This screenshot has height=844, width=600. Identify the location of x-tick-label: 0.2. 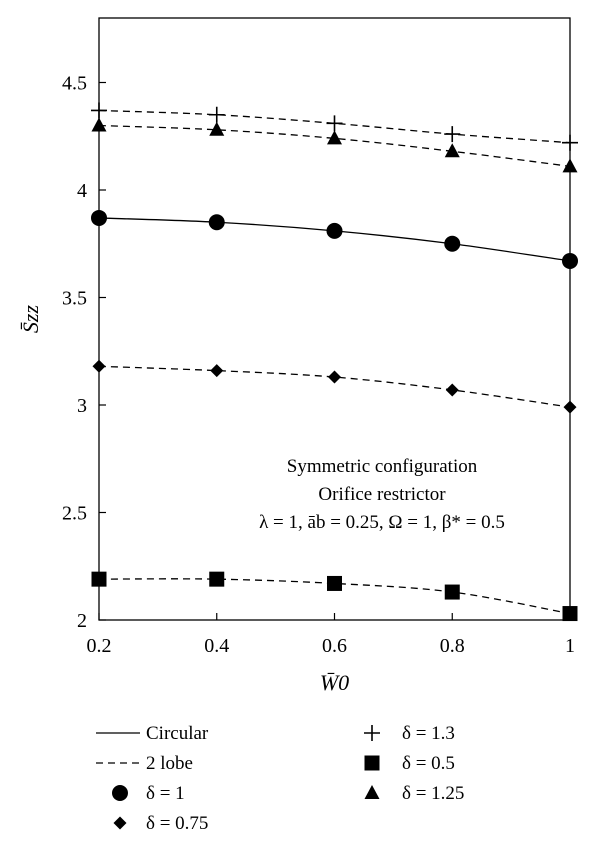
(99, 646).